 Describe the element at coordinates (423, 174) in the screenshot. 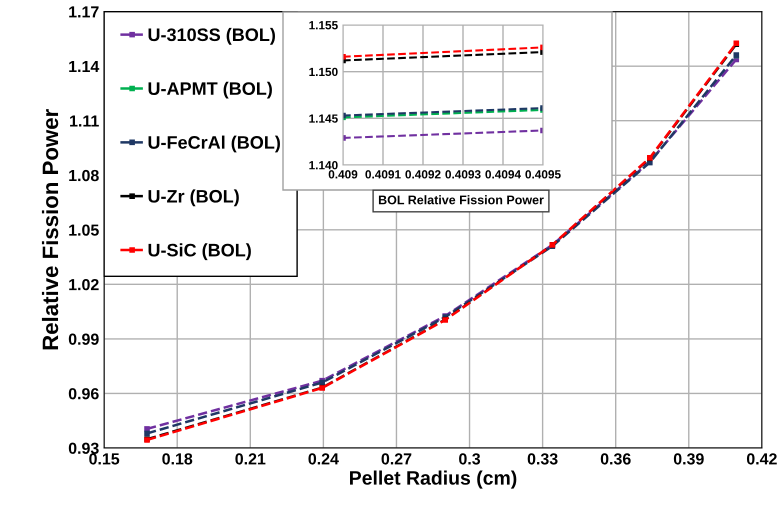

I see `x-tick-label: 0.4092` at that location.